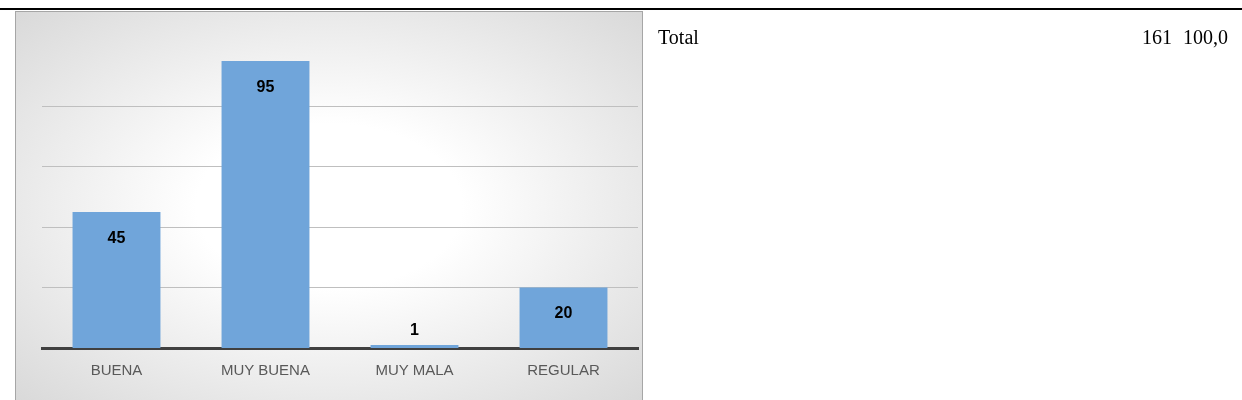  I want to click on data-label: 45, so click(116, 237).